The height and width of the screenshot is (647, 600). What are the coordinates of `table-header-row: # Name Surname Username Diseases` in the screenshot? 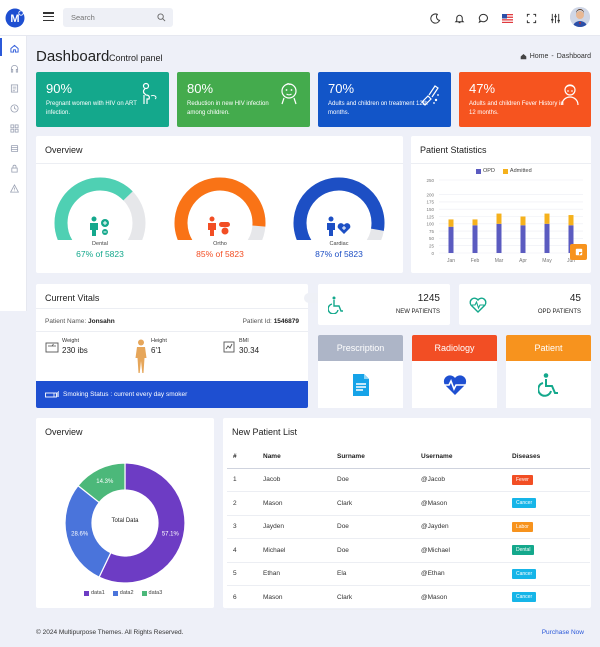 It's located at (408, 457).